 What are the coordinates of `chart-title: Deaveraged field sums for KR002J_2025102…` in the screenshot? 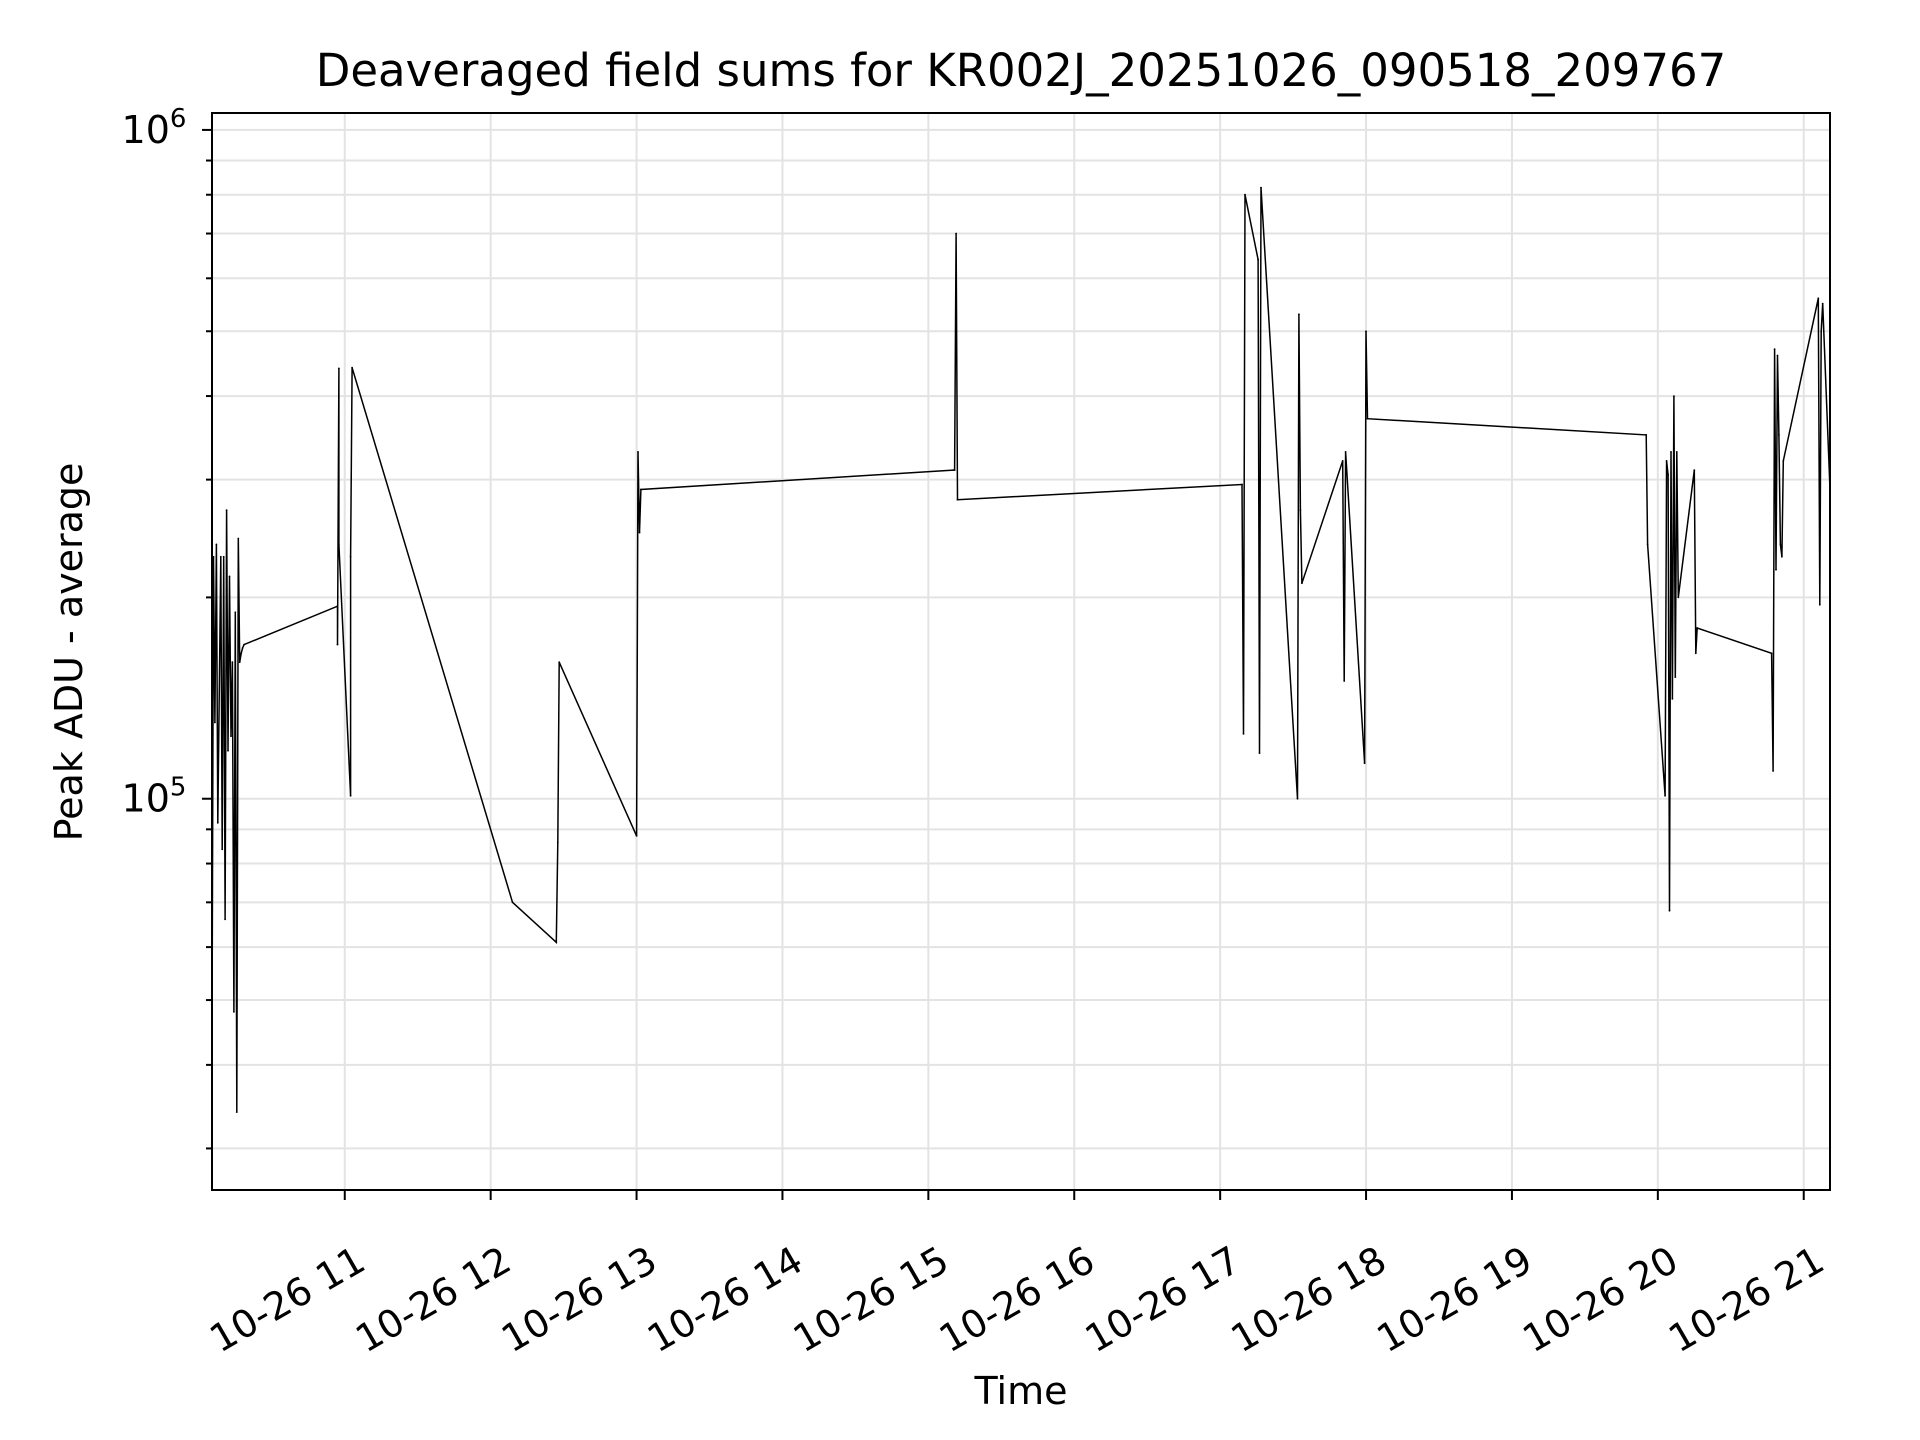 It's located at (1021, 70).